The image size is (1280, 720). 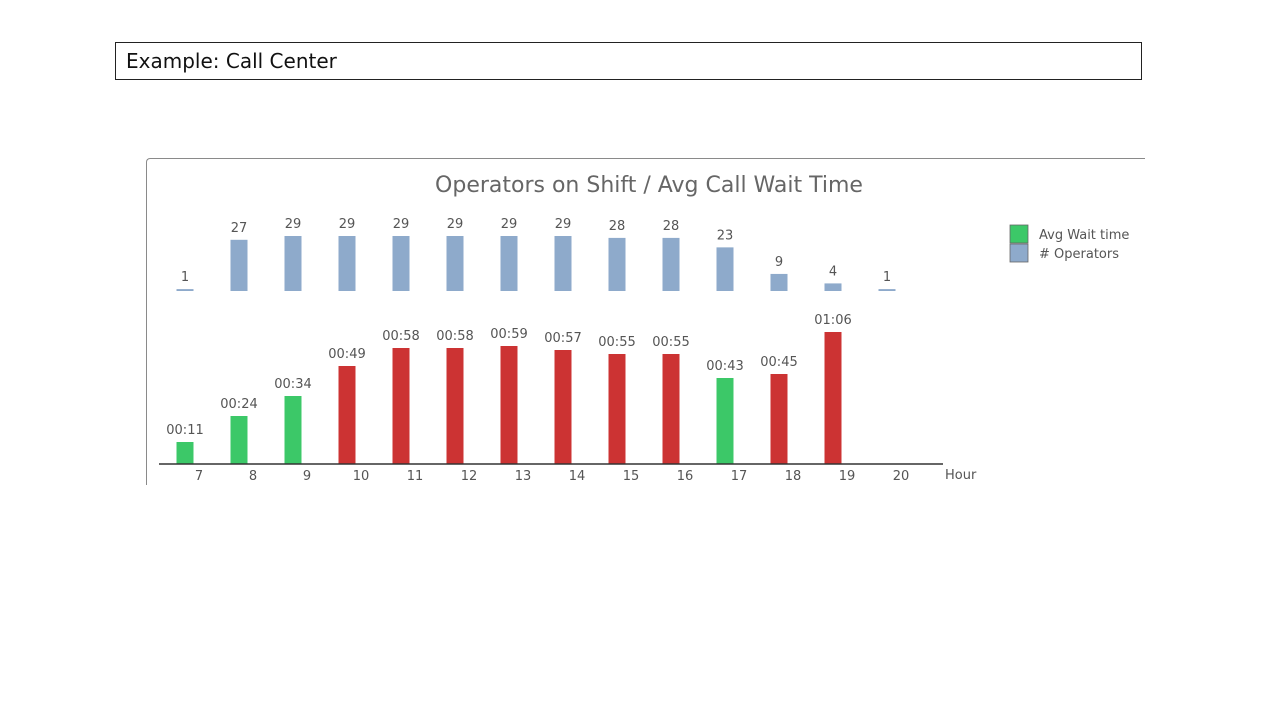 I want to click on wait-time-data-label: 00:59, so click(x=508, y=334).